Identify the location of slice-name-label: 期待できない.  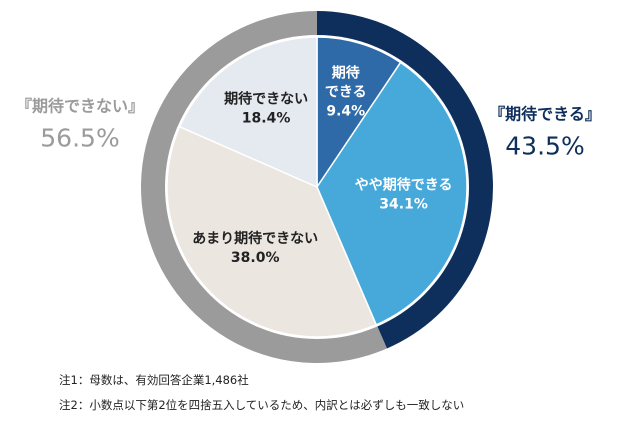
(266, 99).